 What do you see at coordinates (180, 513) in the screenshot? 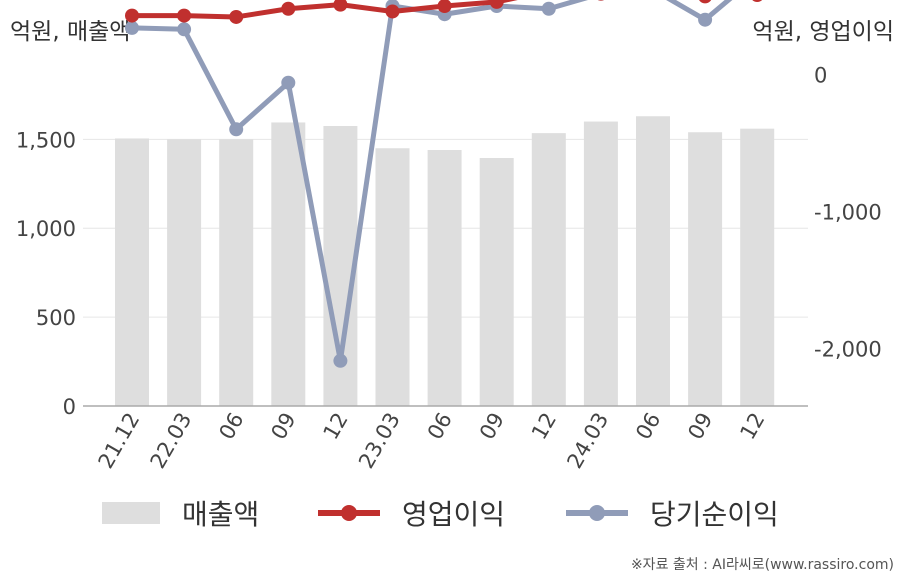
I see `legend-item-sales: 매출액` at bounding box center [180, 513].